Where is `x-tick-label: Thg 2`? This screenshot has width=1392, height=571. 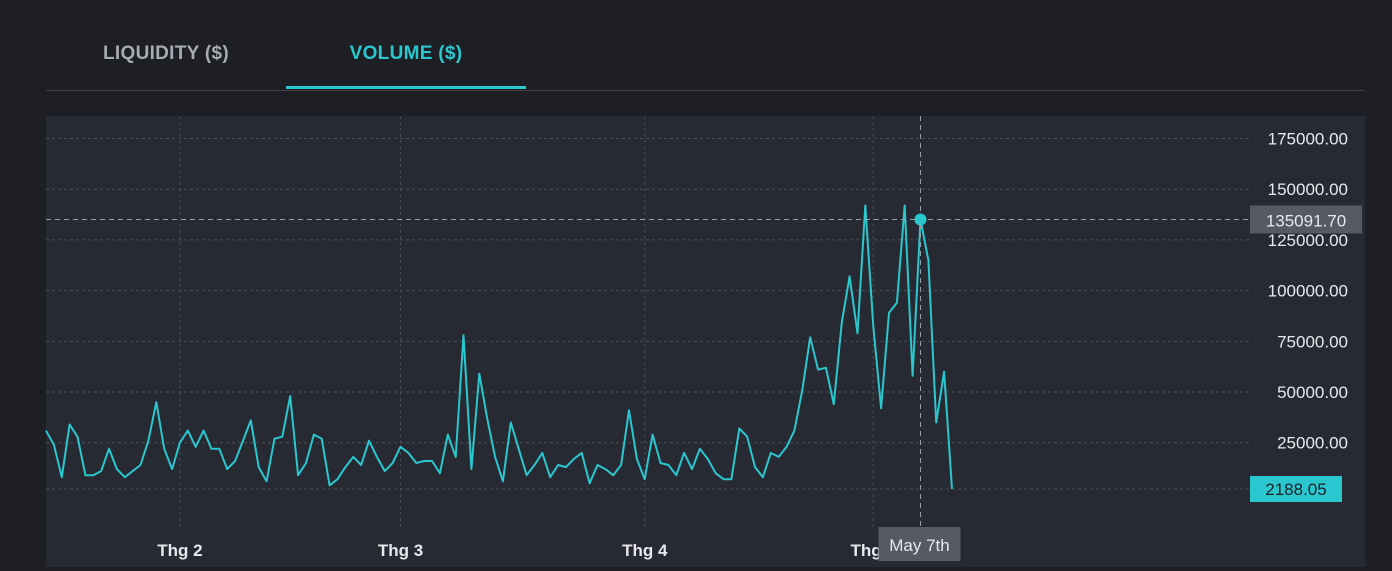 x-tick-label: Thg 2 is located at coordinates (179, 550).